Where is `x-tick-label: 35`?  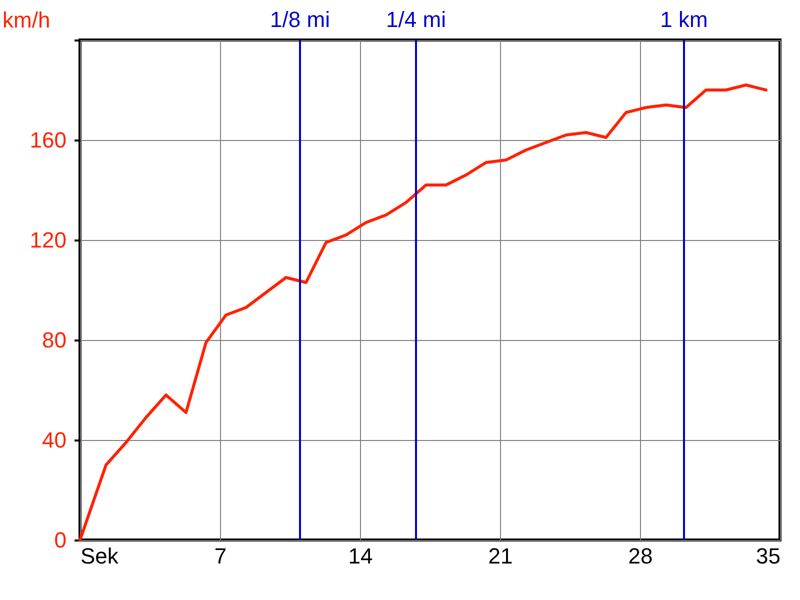 x-tick-label: 35 is located at coordinates (768, 556).